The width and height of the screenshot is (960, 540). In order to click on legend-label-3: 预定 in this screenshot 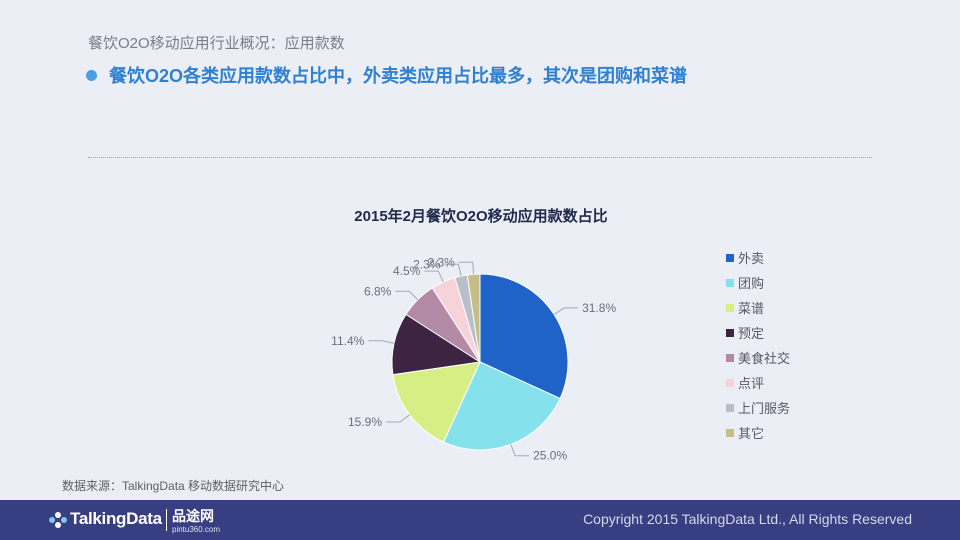, I will do `click(751, 333)`.